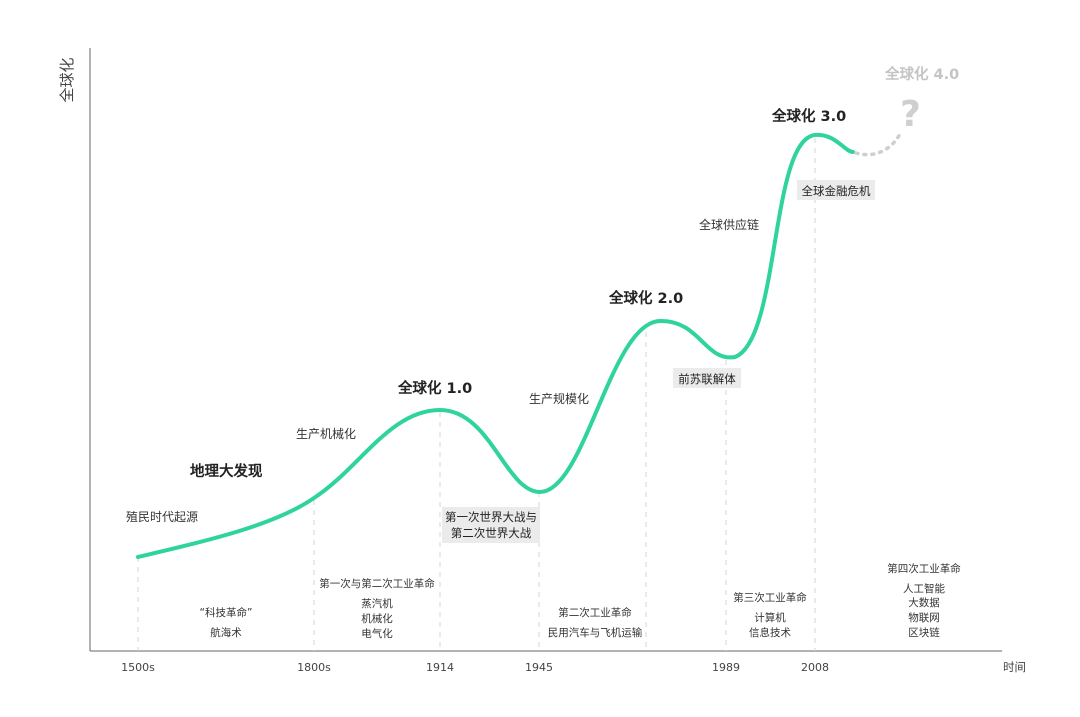 This screenshot has width=1080, height=717. What do you see at coordinates (726, 667) in the screenshot?
I see `tick-1989: 1989` at bounding box center [726, 667].